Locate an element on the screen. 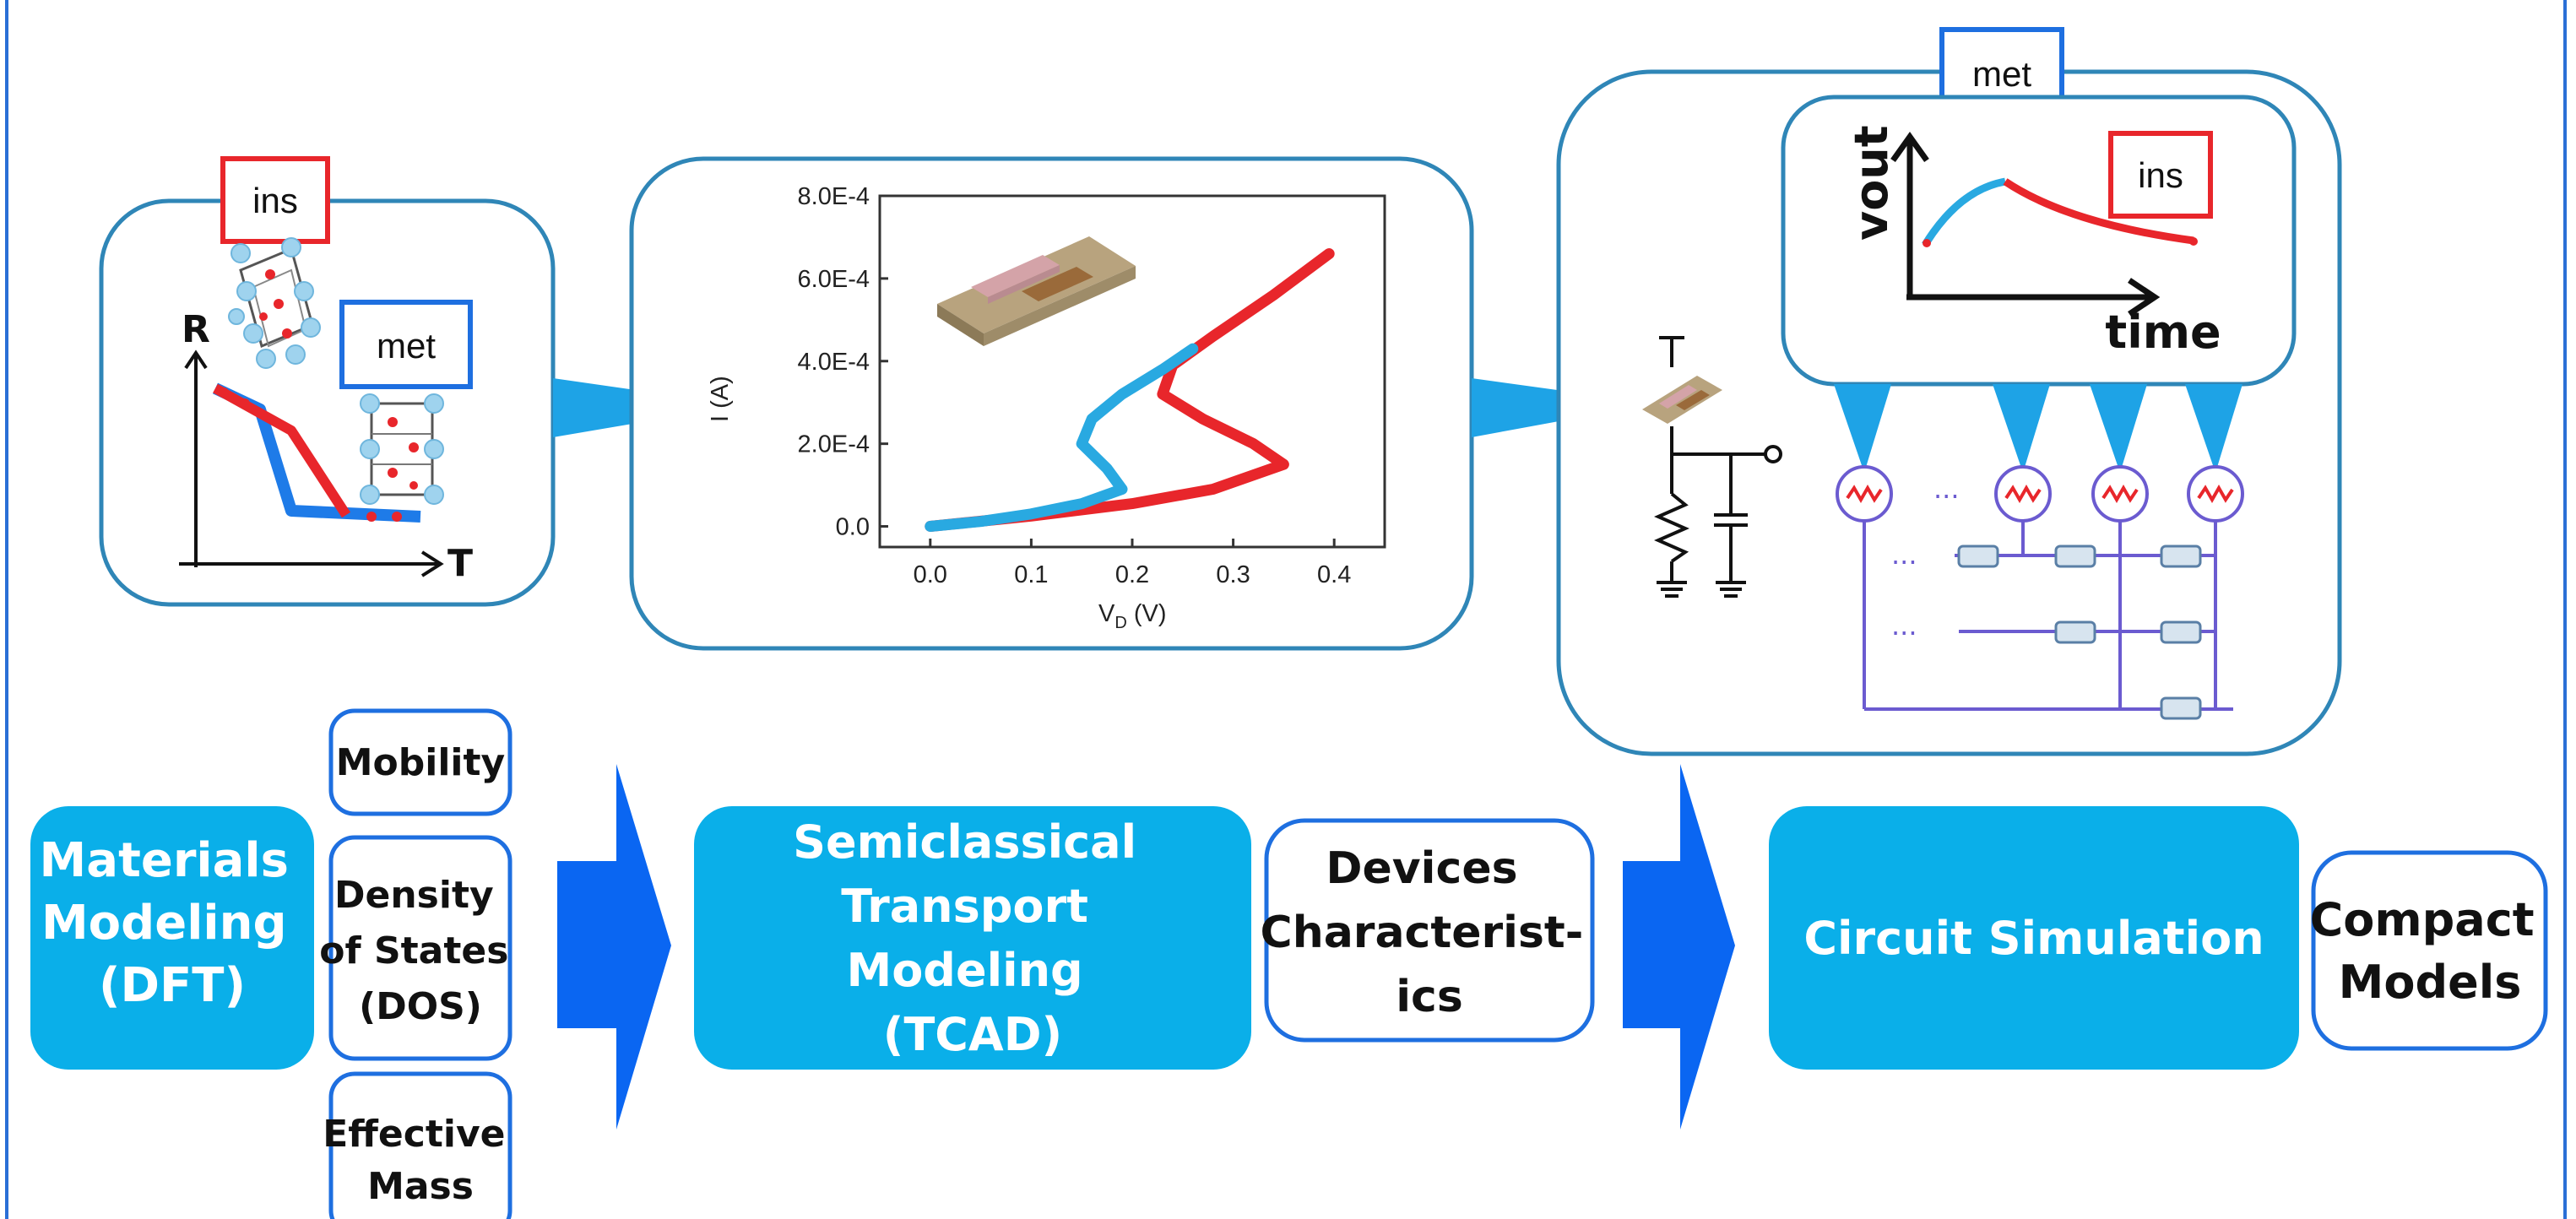 The height and width of the screenshot is (1219, 2576). device-rc-circuit is located at coordinates (1712, 467).